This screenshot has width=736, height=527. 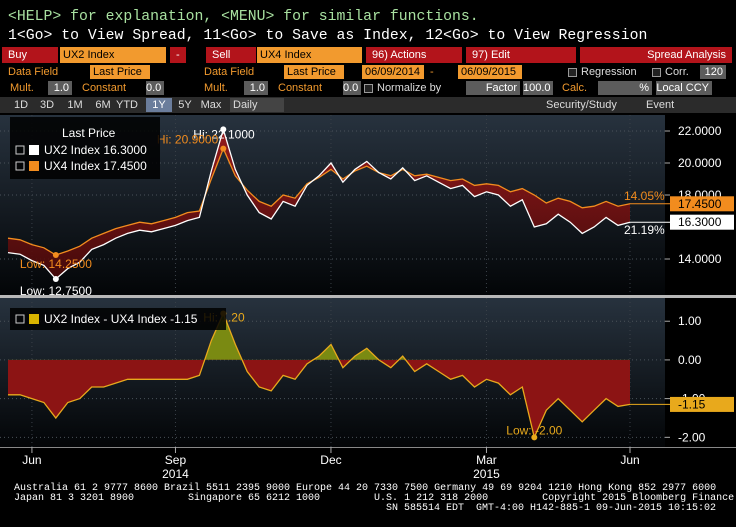 What do you see at coordinates (414, 55) in the screenshot?
I see `button: 96) Actions` at bounding box center [414, 55].